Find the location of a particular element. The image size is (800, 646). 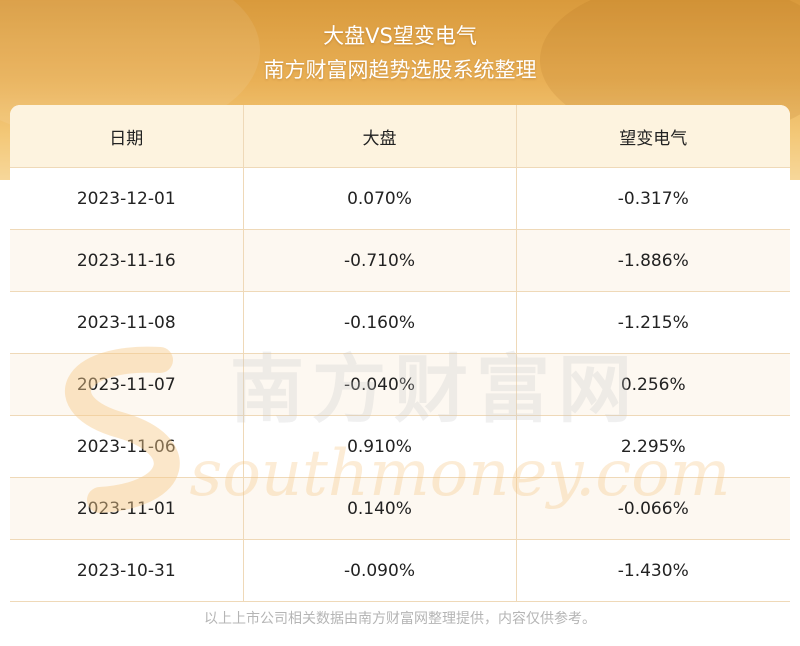

market-change-cell: -0.160% is located at coordinates (379, 322).